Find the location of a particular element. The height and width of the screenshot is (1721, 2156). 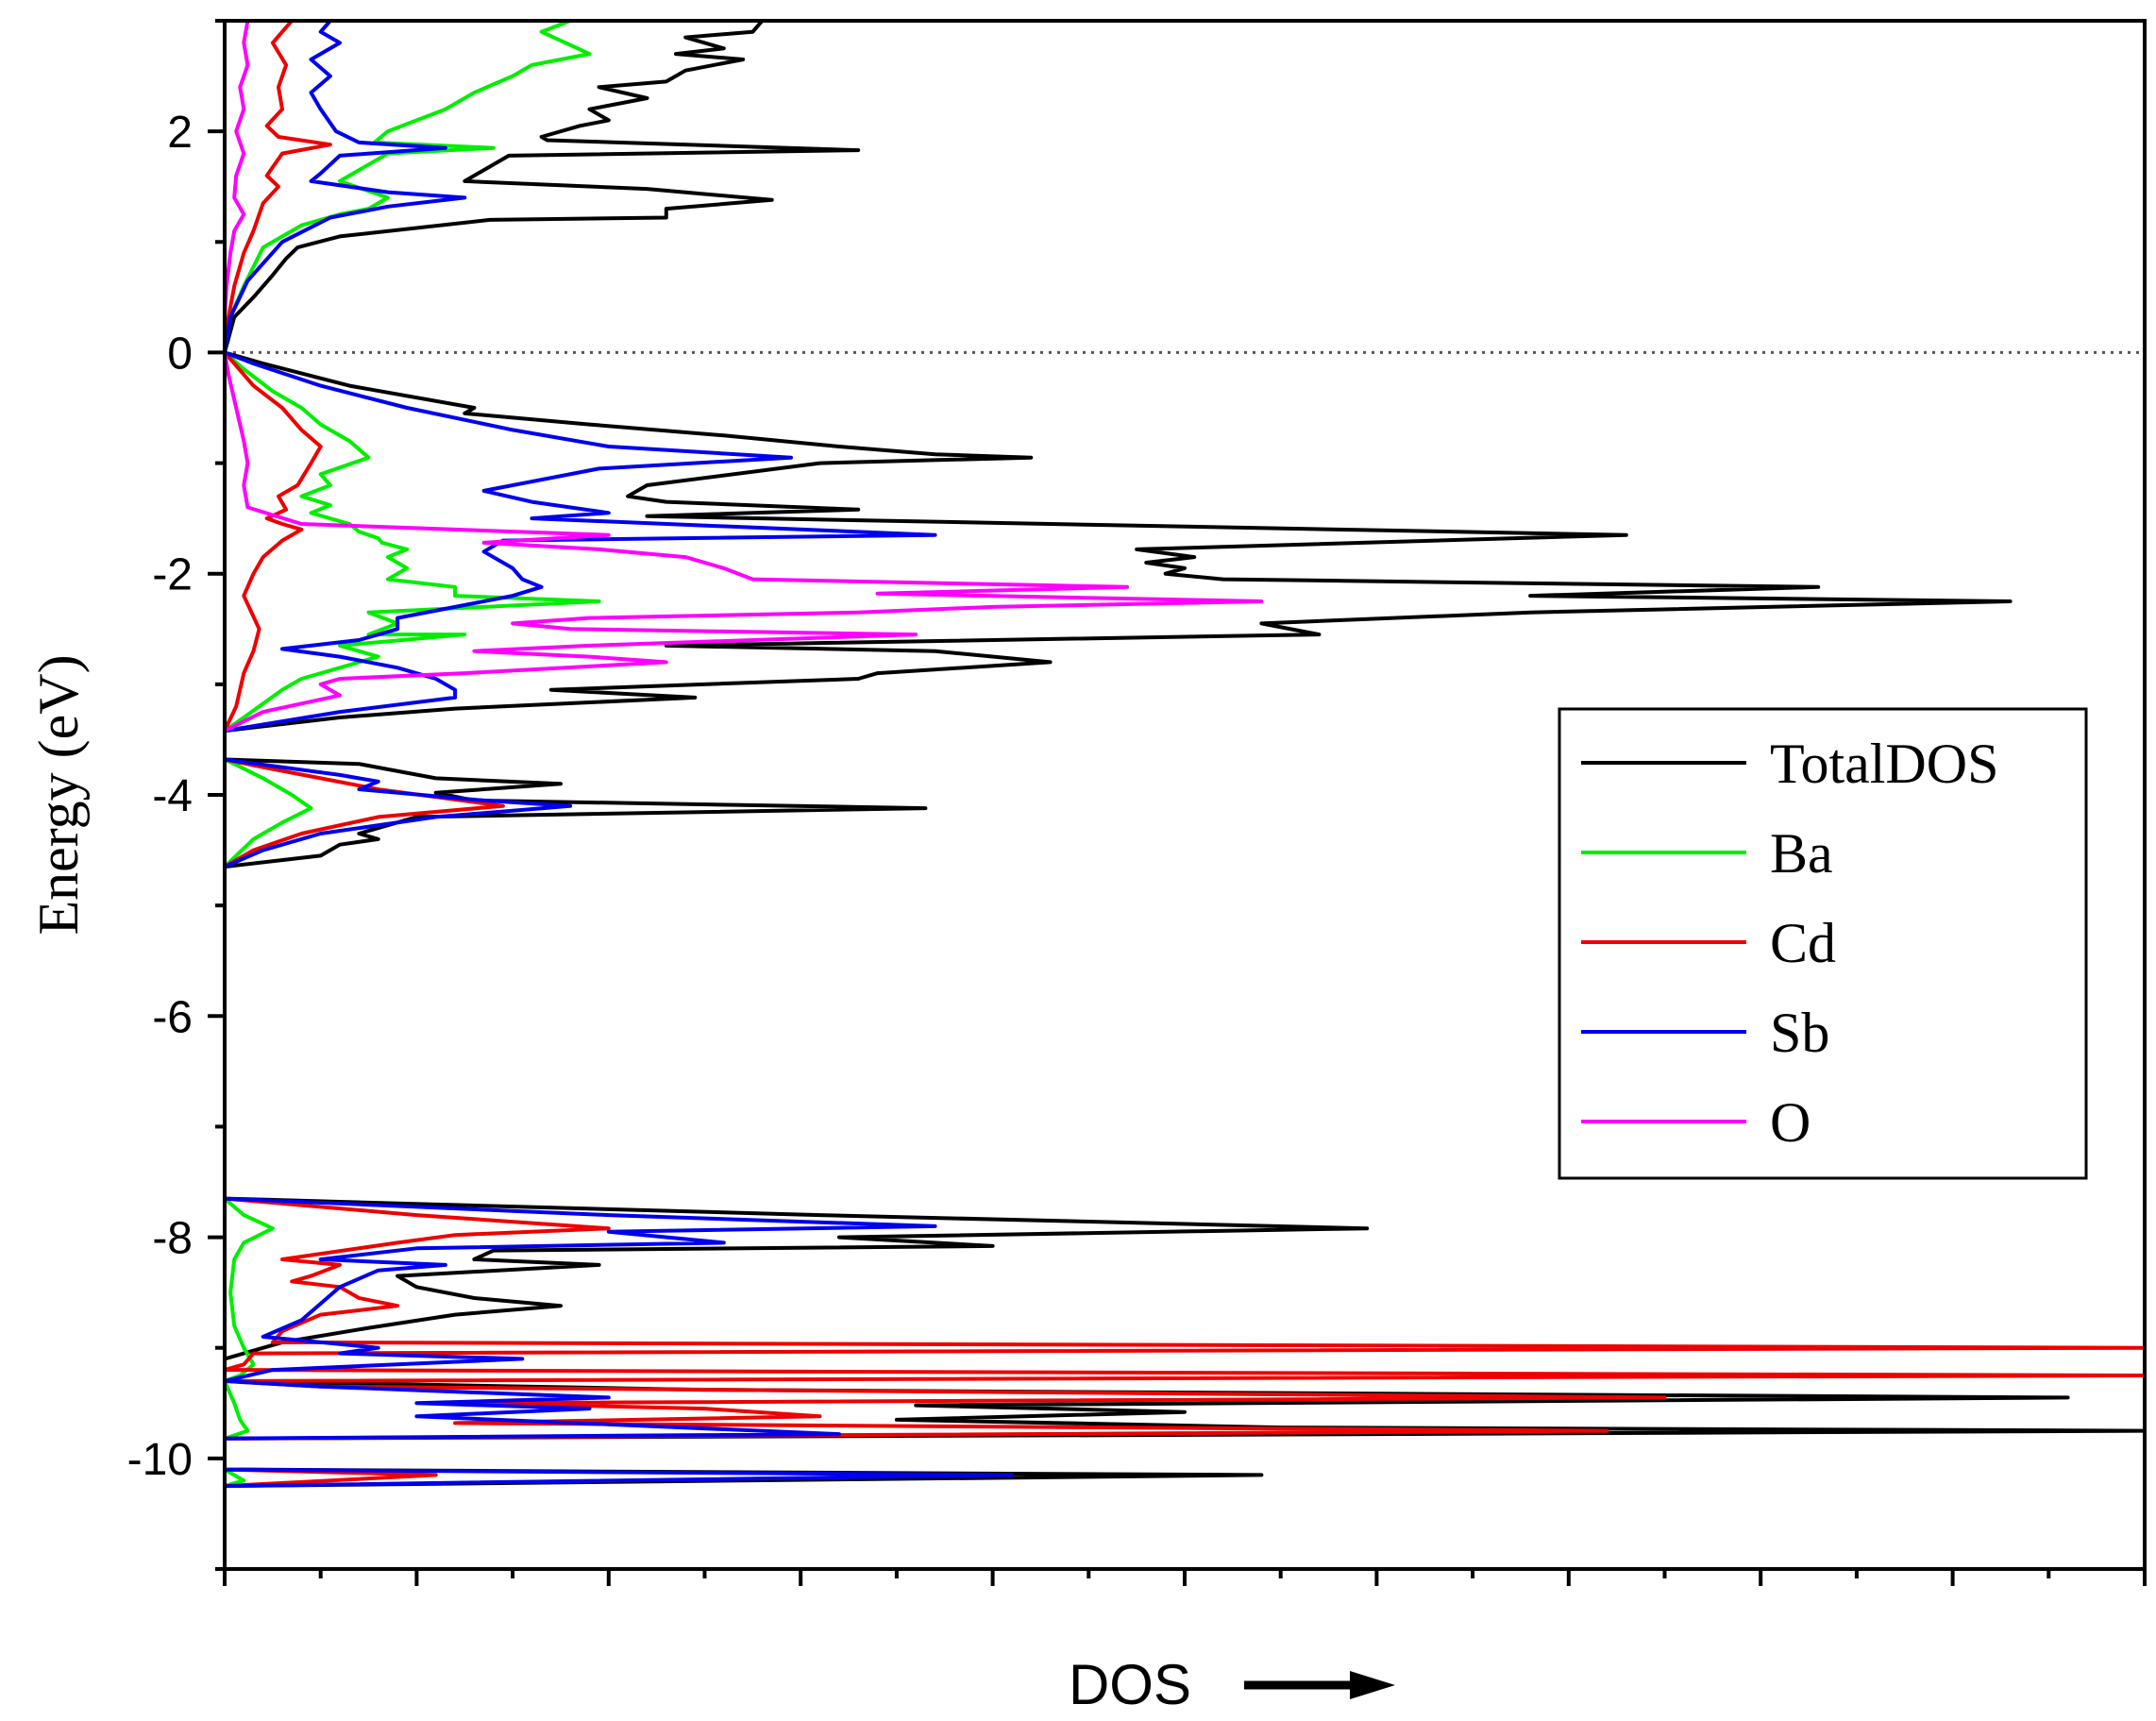

y-tick-label: -8 is located at coordinates (172, 1239).